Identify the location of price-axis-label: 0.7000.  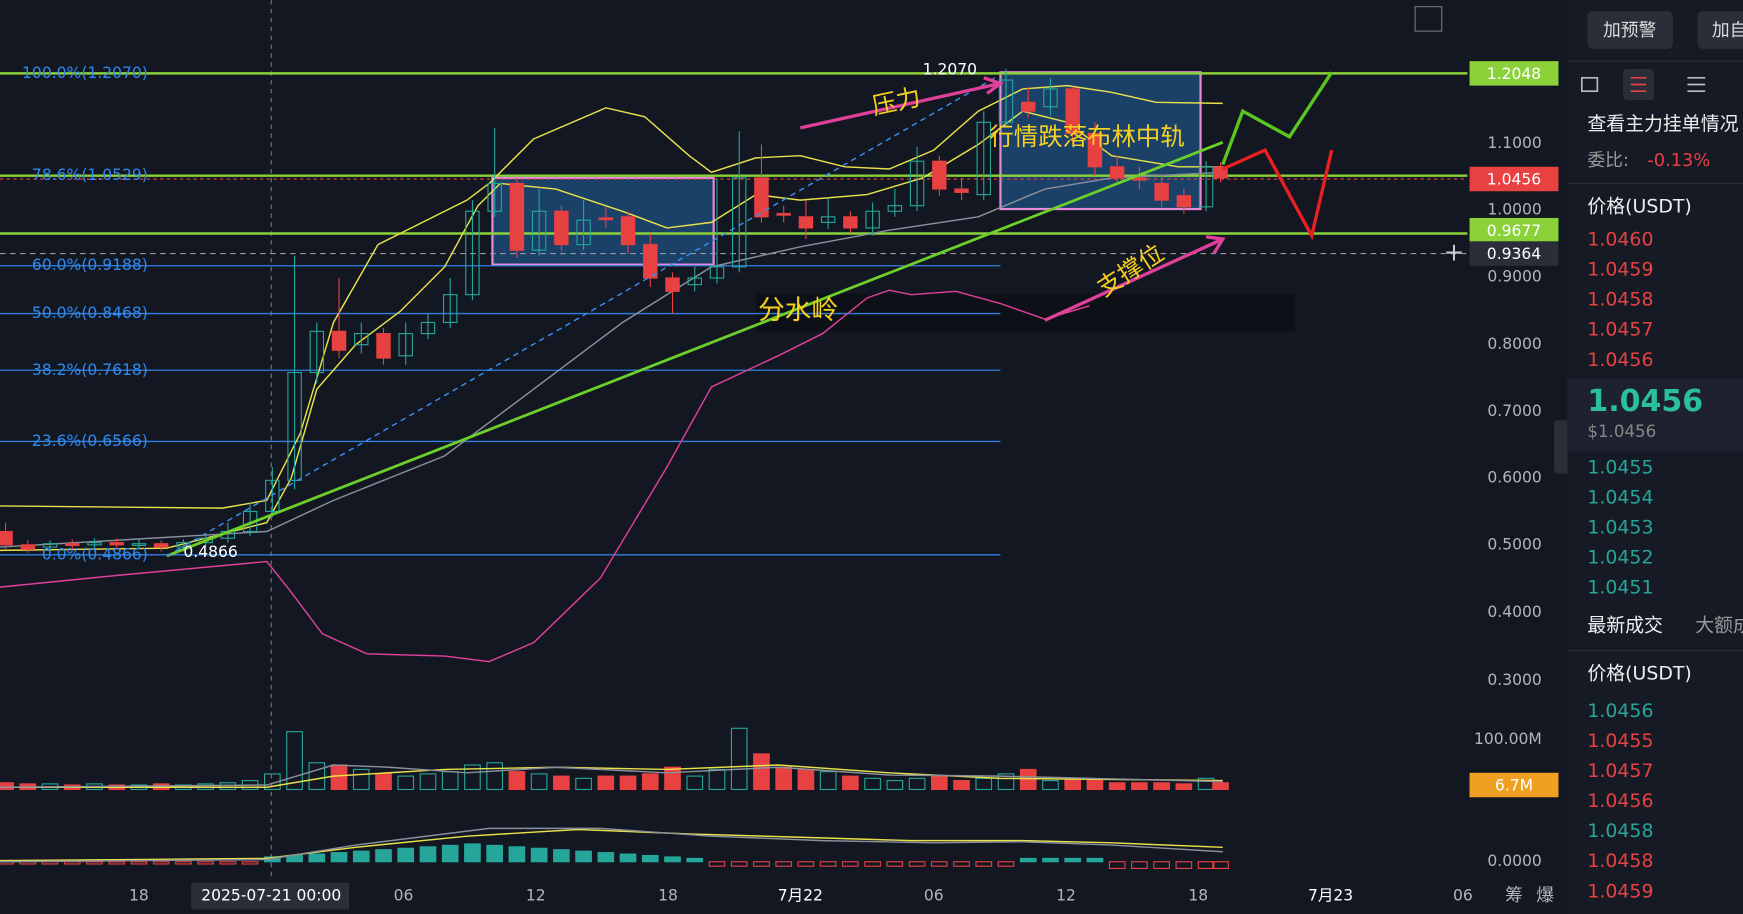
(1514, 411).